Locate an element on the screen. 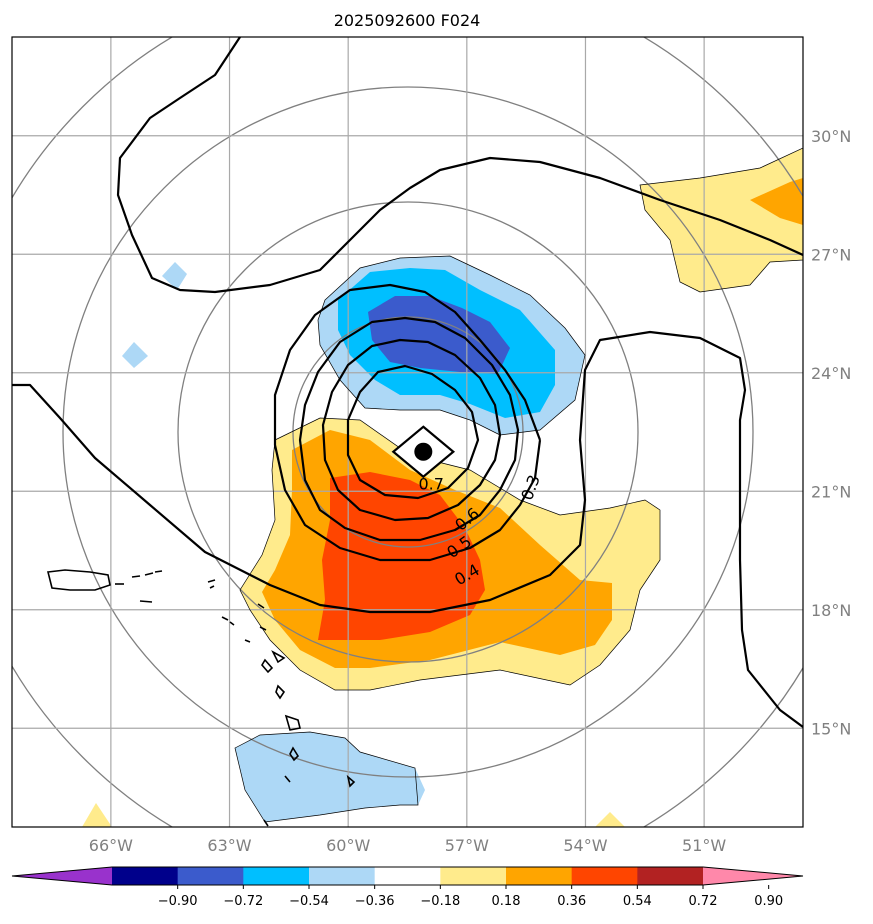  lat-tick-label: 27°N is located at coordinates (831, 254).